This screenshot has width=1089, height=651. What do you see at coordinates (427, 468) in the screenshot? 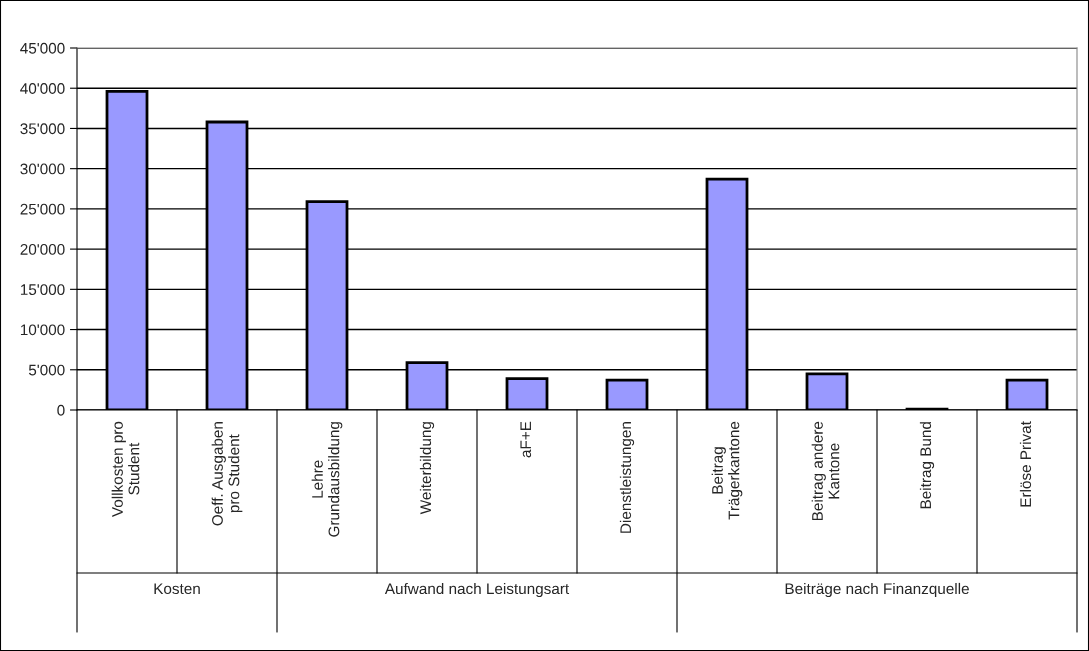
I see `x-tick-label: Weiterbildung` at bounding box center [427, 468].